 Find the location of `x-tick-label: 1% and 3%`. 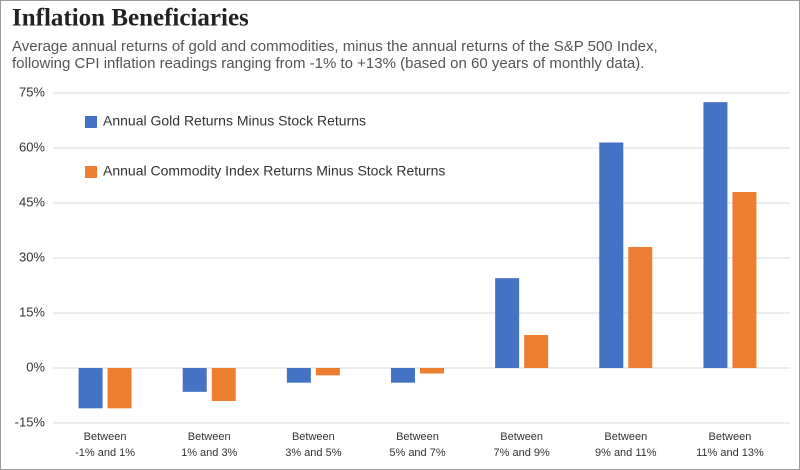

x-tick-label: 1% and 3% is located at coordinates (209, 453).